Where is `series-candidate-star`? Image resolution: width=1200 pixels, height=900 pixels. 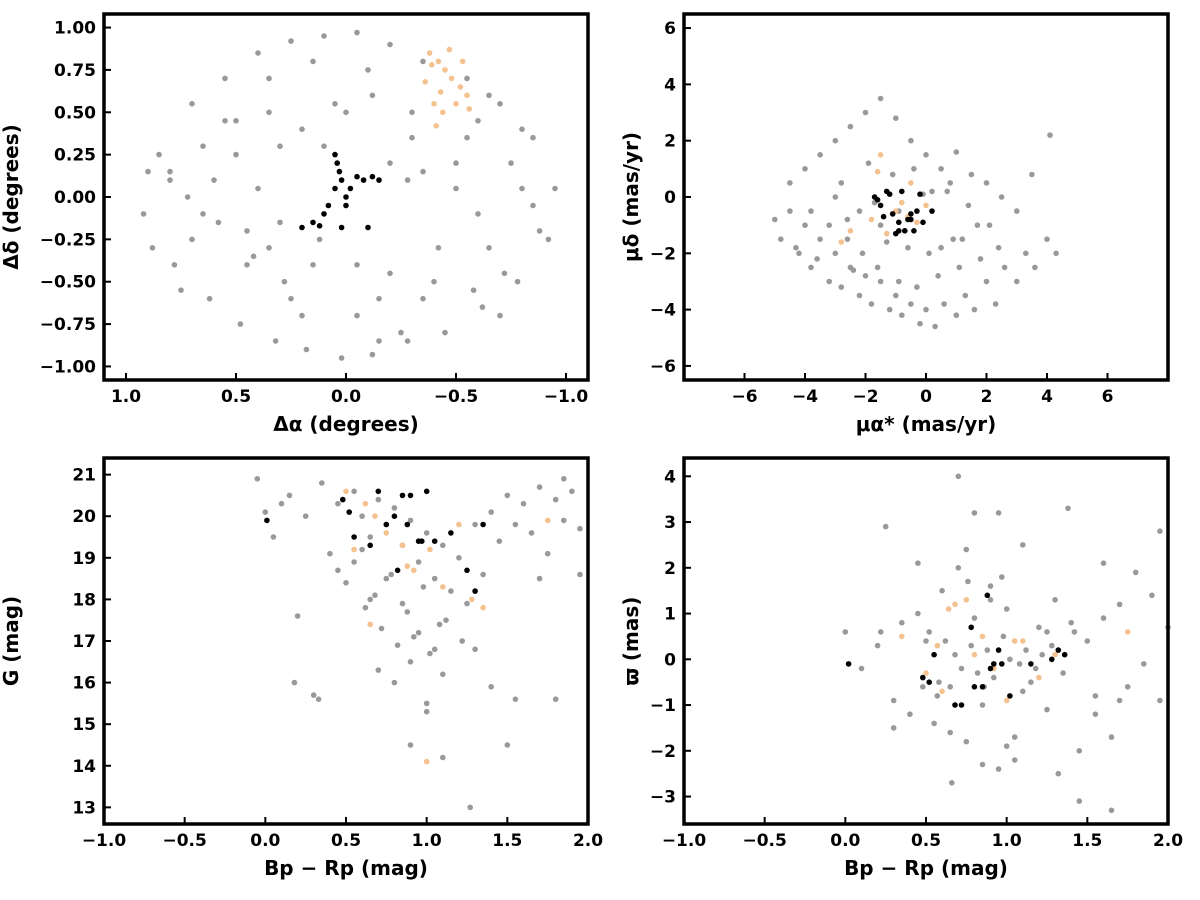 series-candidate-star is located at coordinates (883, 198).